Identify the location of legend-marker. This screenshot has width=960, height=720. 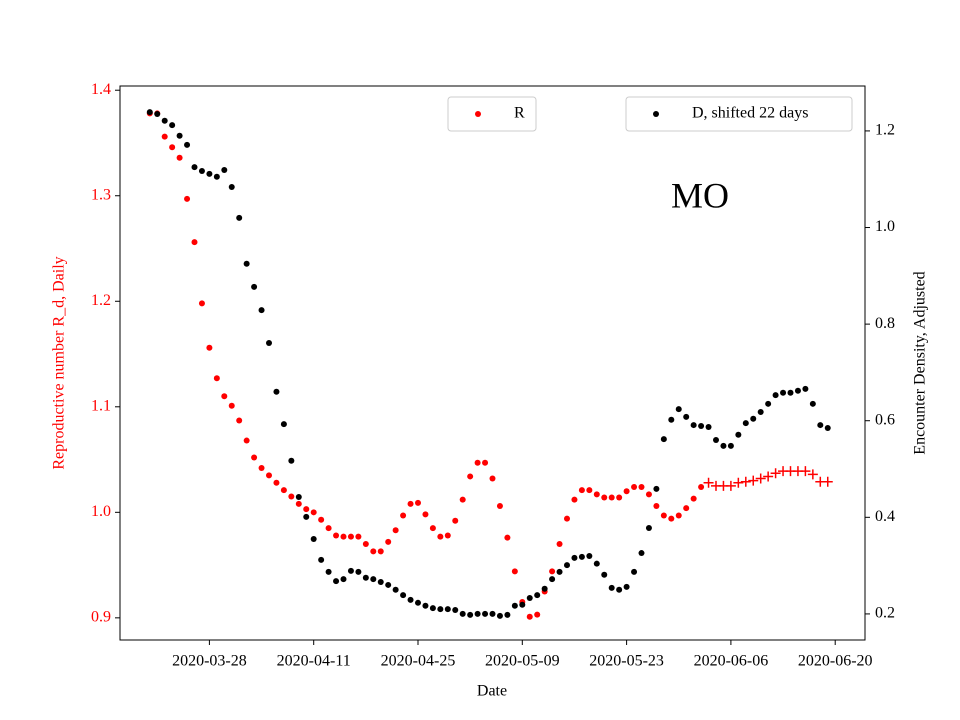
(656, 114).